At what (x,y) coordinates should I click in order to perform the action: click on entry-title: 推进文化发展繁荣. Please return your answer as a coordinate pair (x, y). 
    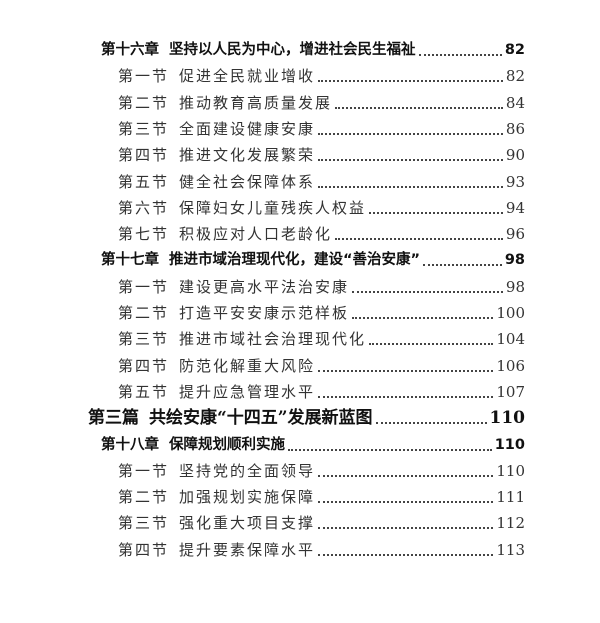
    Looking at the image, I should click on (247, 155).